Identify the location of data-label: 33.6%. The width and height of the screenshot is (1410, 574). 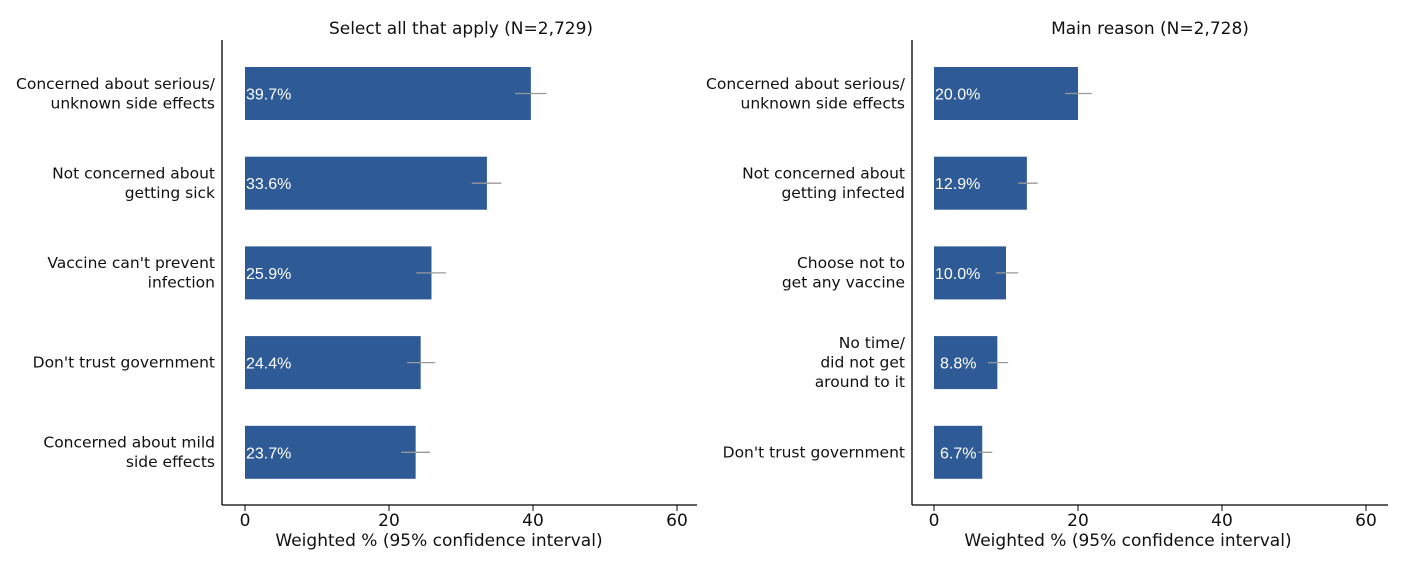
(268, 184).